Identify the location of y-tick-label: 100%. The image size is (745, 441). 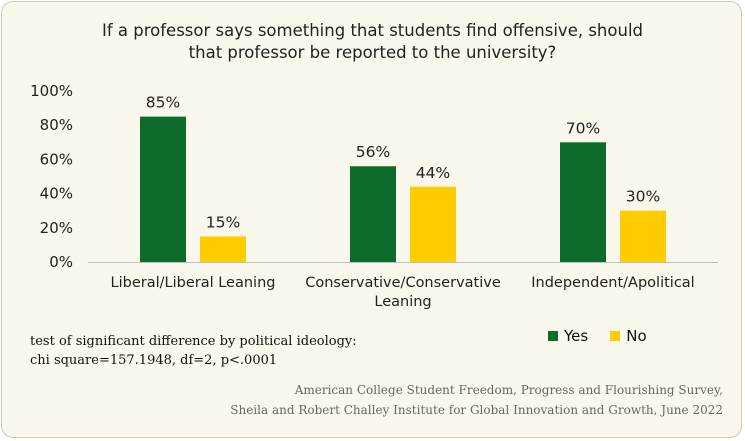
(51, 91).